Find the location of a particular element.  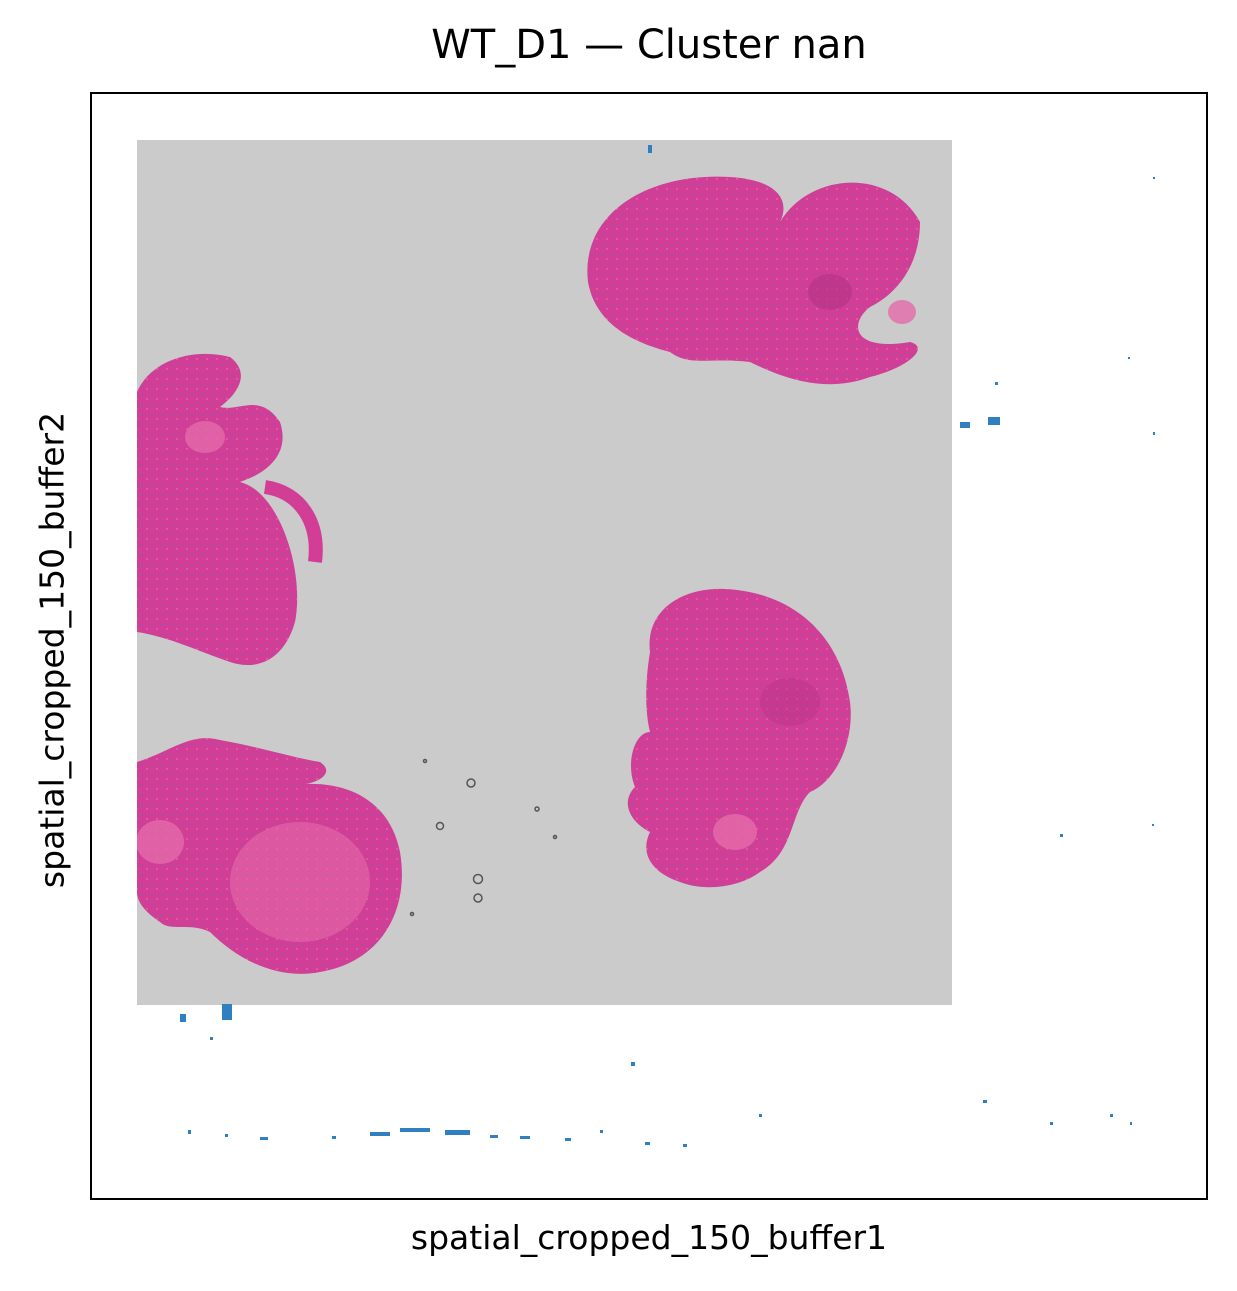

tissue-section-bottom-left is located at coordinates (269, 856).